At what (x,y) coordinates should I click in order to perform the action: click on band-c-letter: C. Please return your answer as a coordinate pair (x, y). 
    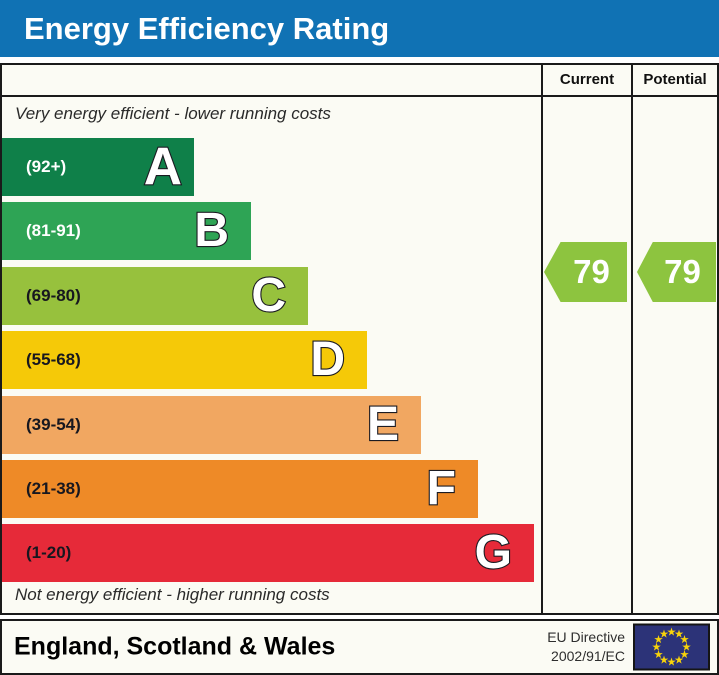
    Looking at the image, I should click on (268, 295).